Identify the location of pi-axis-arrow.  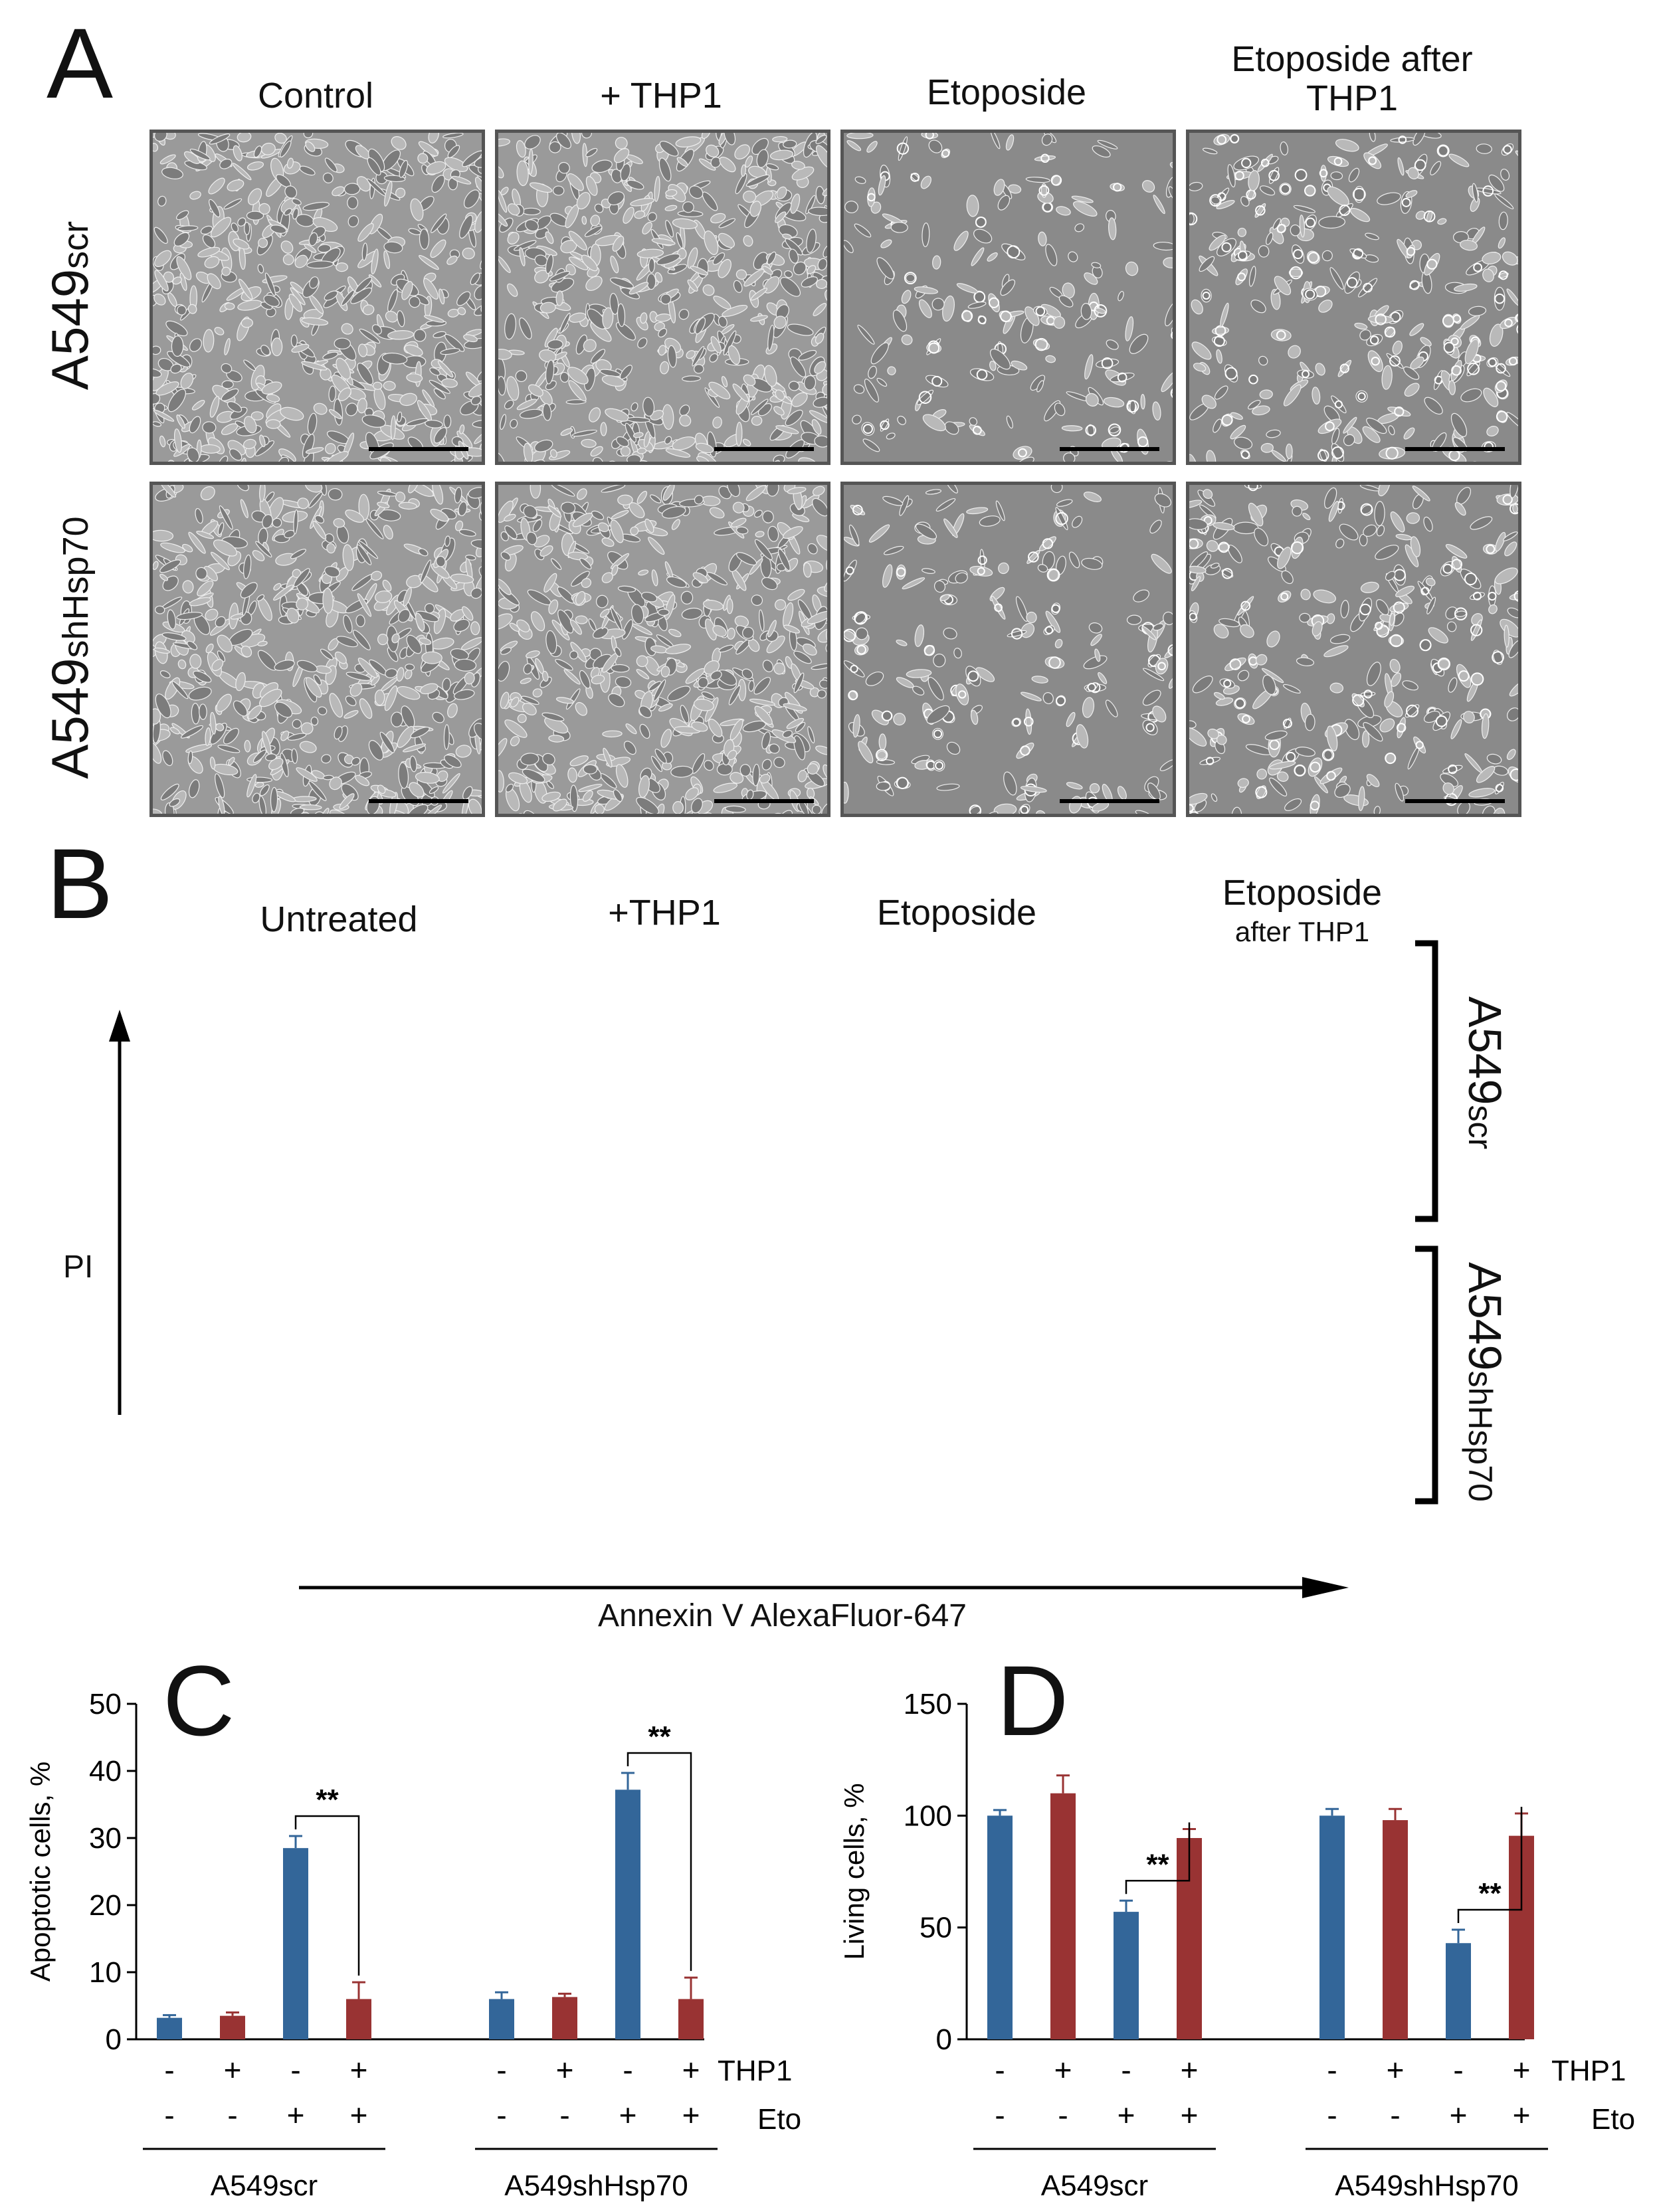
(120, 1212).